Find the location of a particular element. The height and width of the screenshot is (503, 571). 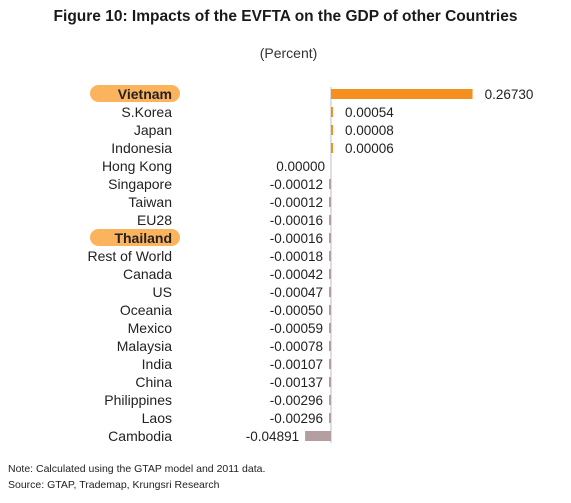

category-label: Japan is located at coordinates (153, 130).